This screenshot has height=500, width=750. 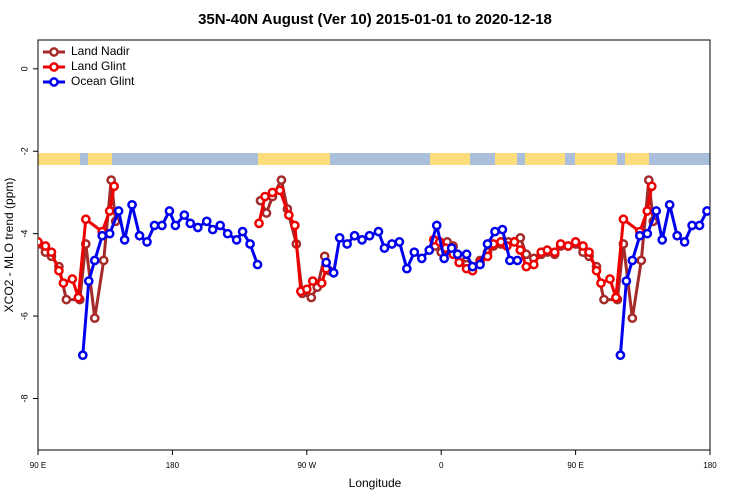 What do you see at coordinates (100, 51) in the screenshot?
I see `legend-label: Land Nadir` at bounding box center [100, 51].